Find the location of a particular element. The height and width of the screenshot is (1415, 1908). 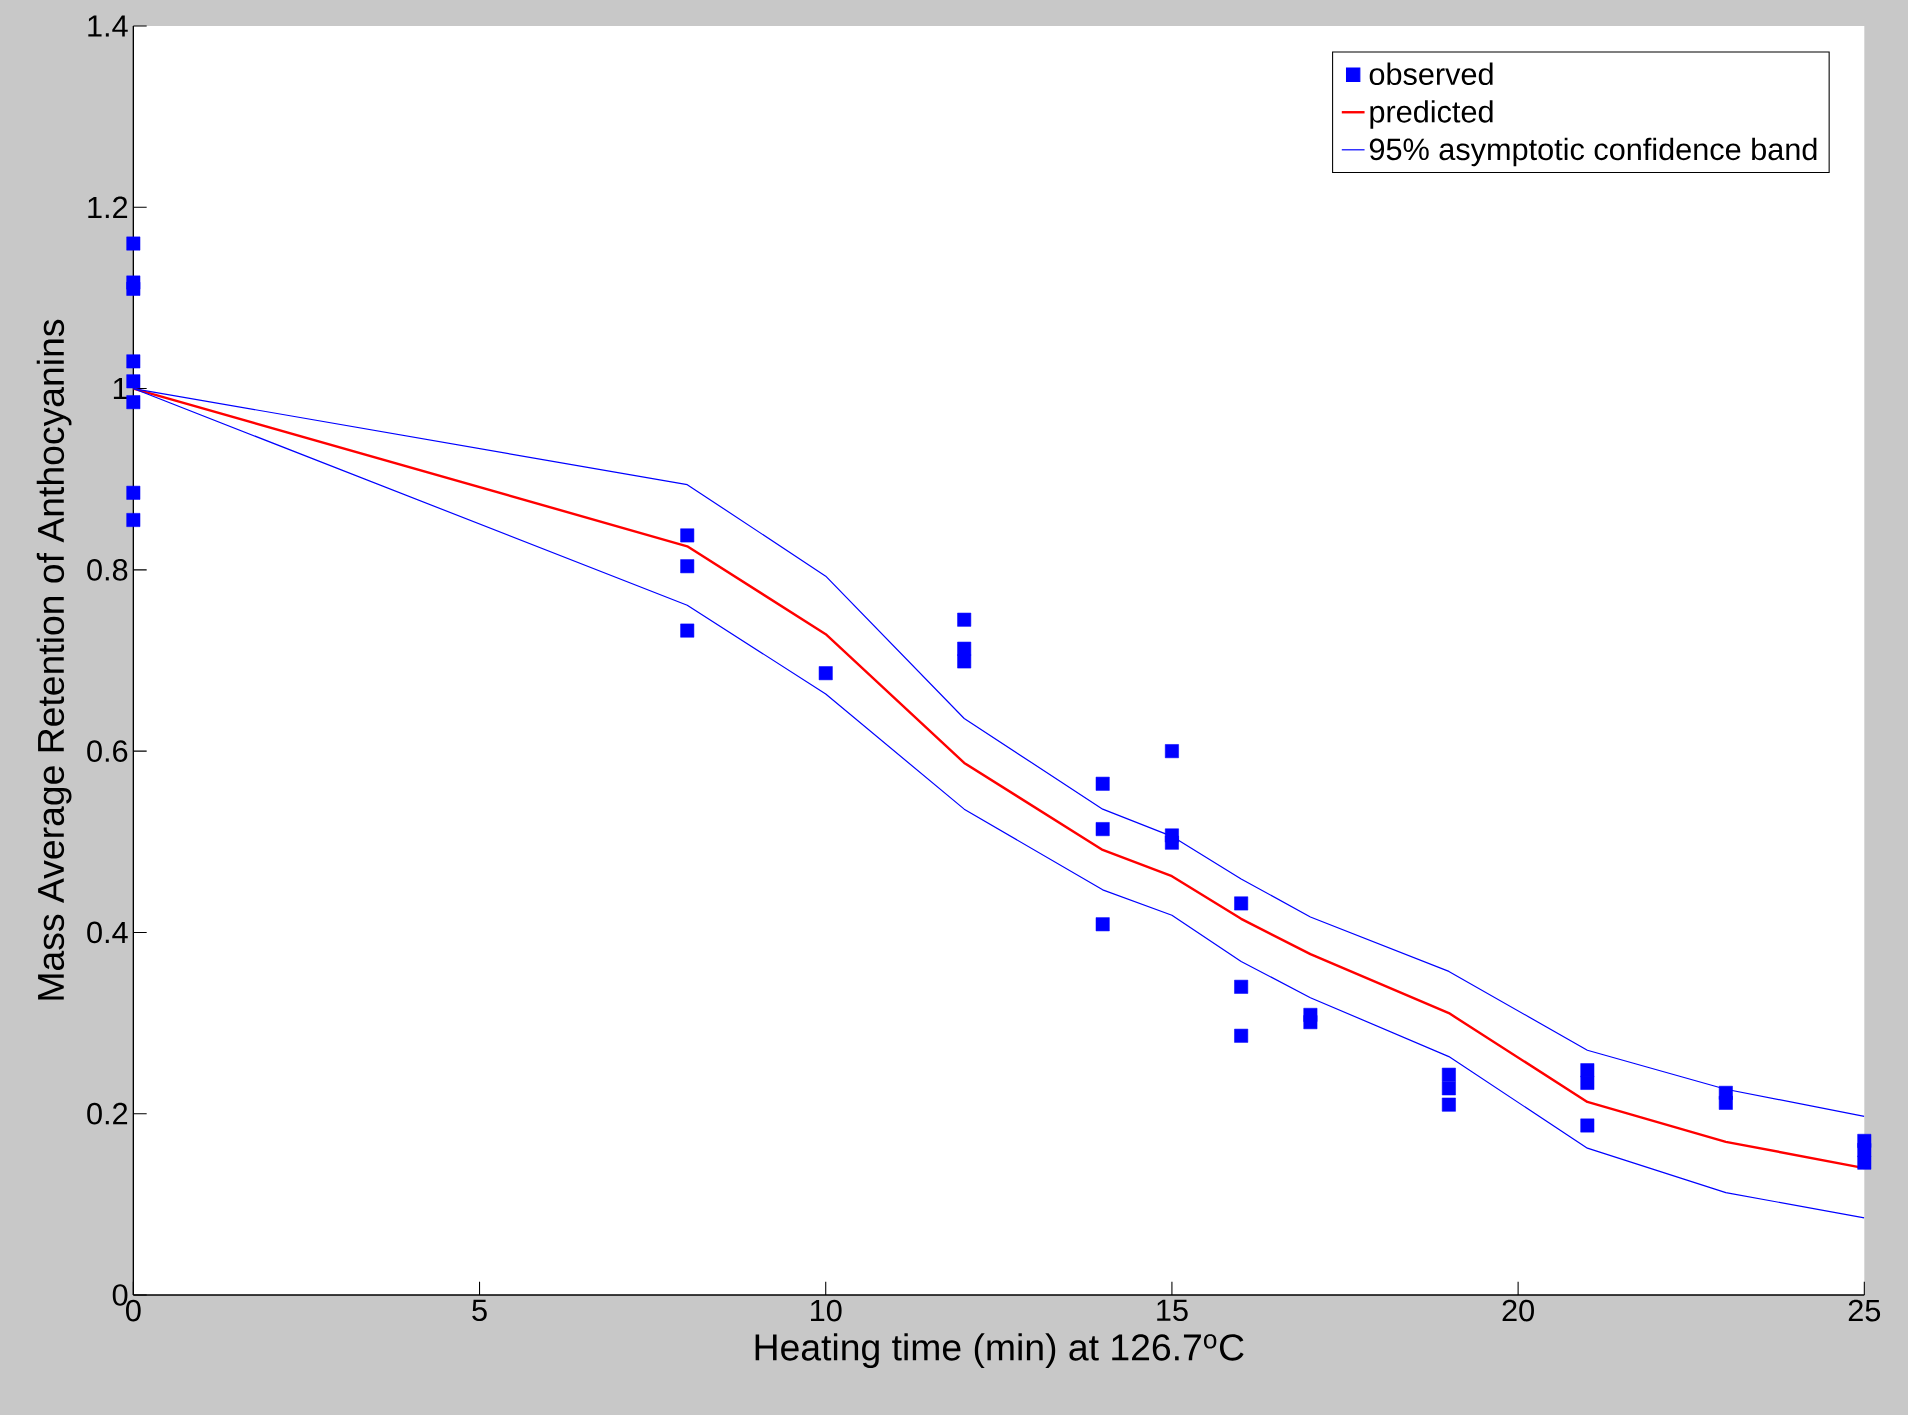

x-tick-label: 5 is located at coordinates (479, 1310).